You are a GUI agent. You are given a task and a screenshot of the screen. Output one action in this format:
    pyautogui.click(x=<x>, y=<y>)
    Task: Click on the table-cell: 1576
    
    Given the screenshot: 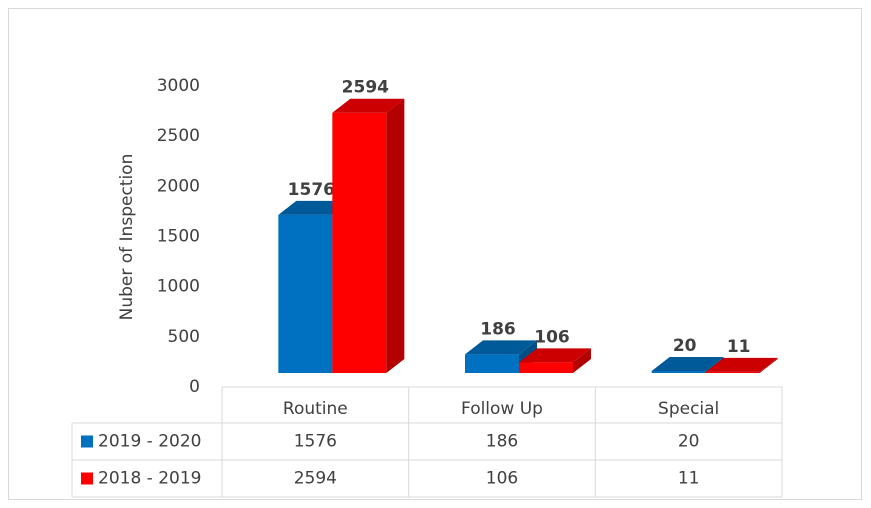 What is the action you would take?
    pyautogui.click(x=315, y=442)
    